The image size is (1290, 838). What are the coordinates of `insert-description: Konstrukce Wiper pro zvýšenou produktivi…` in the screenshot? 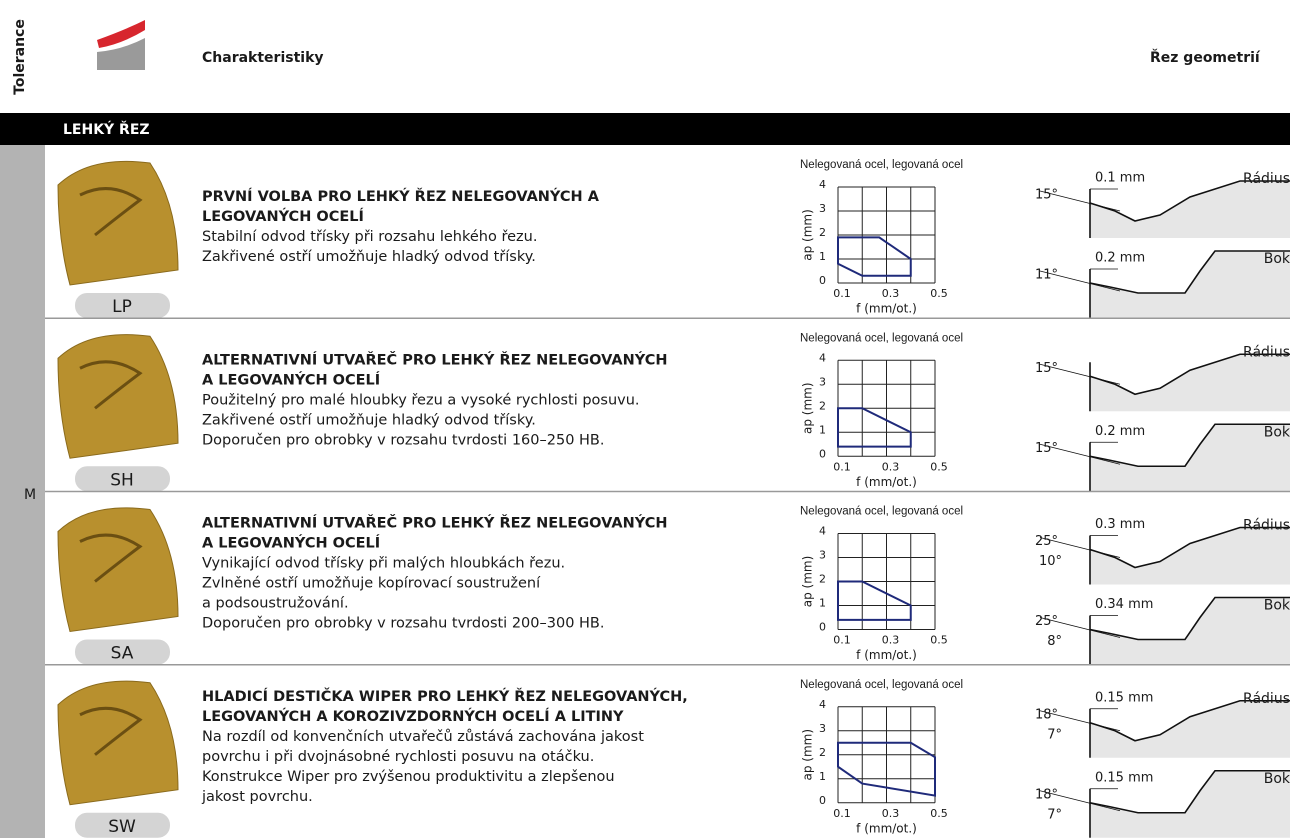 It's located at (408, 777).